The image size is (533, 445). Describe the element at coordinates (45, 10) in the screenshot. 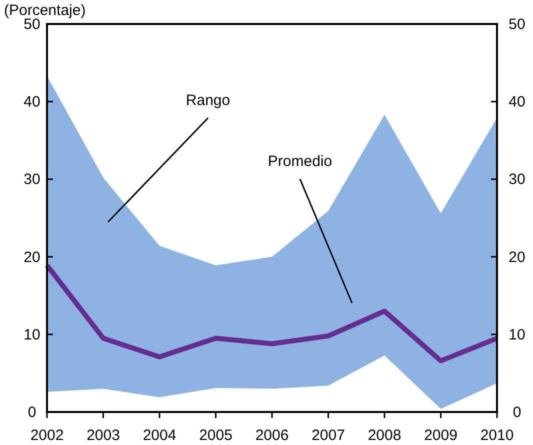

I see `chart-title: (Porcentaje)` at that location.